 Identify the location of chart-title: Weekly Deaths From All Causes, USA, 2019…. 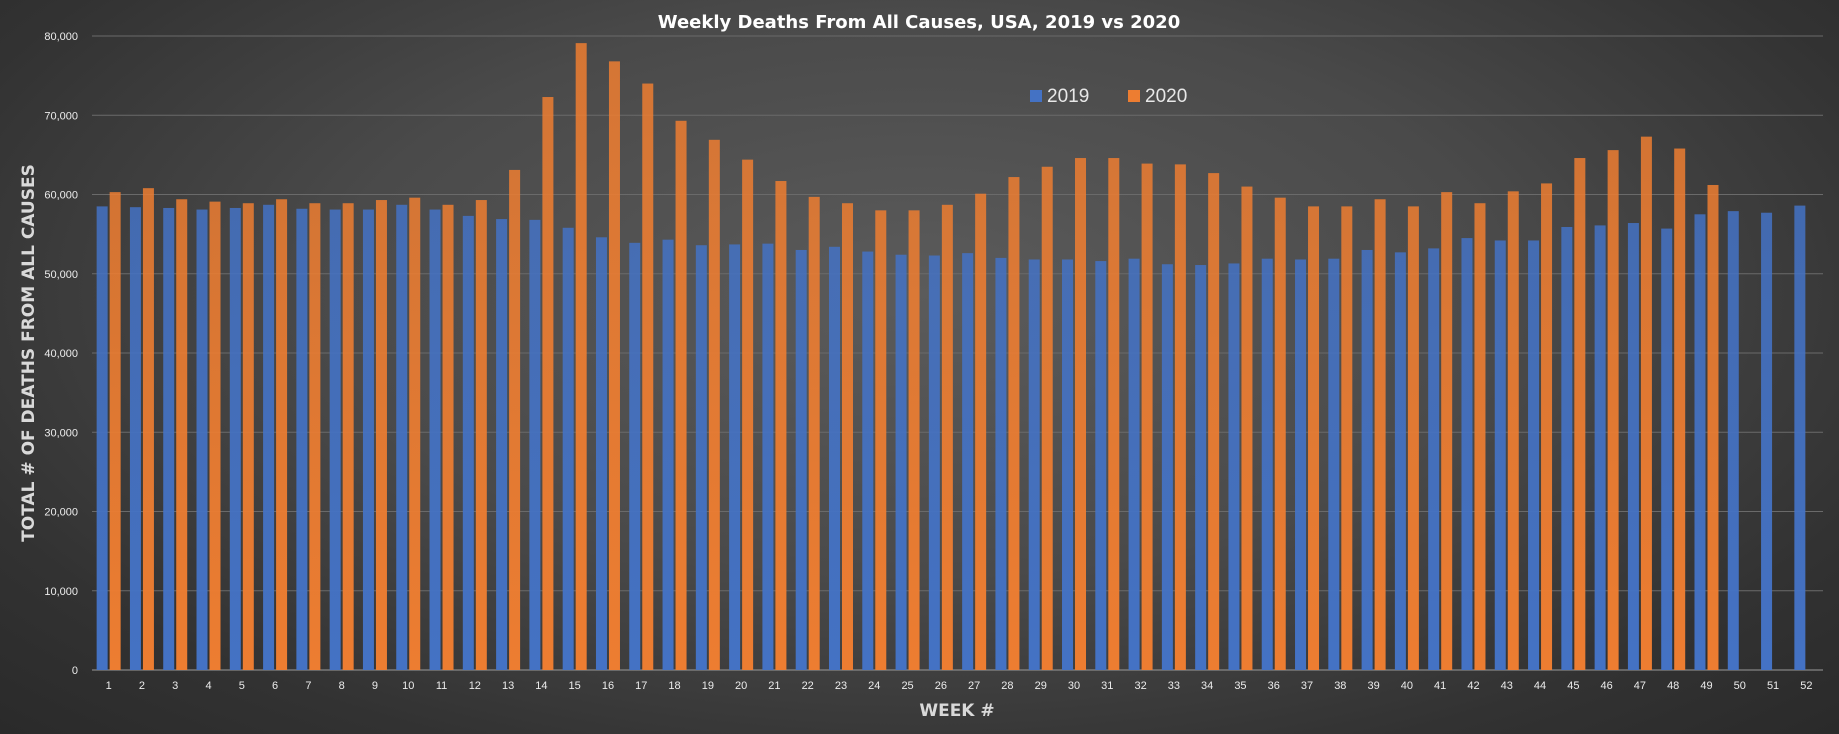
(919, 22).